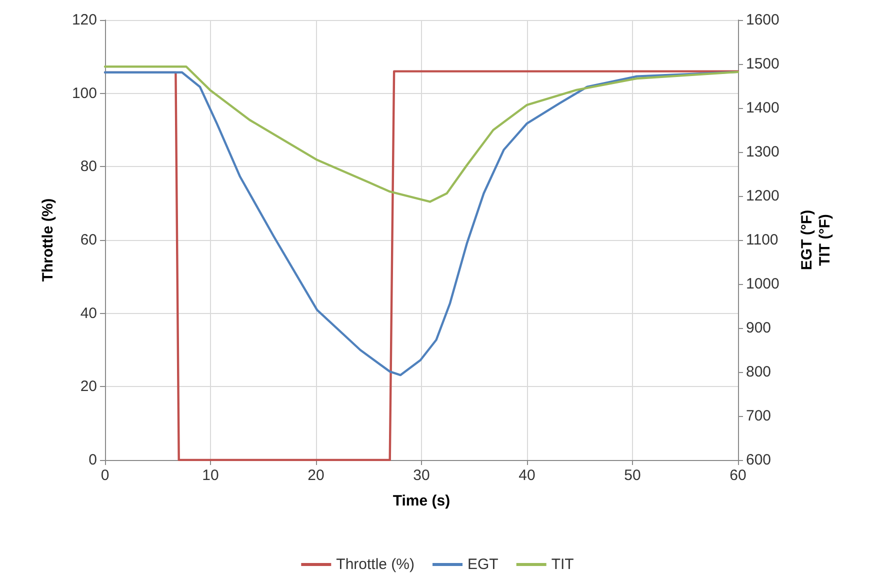 This screenshot has width=875, height=579. What do you see at coordinates (84, 20) in the screenshot?
I see `y-tick-label: 120` at bounding box center [84, 20].